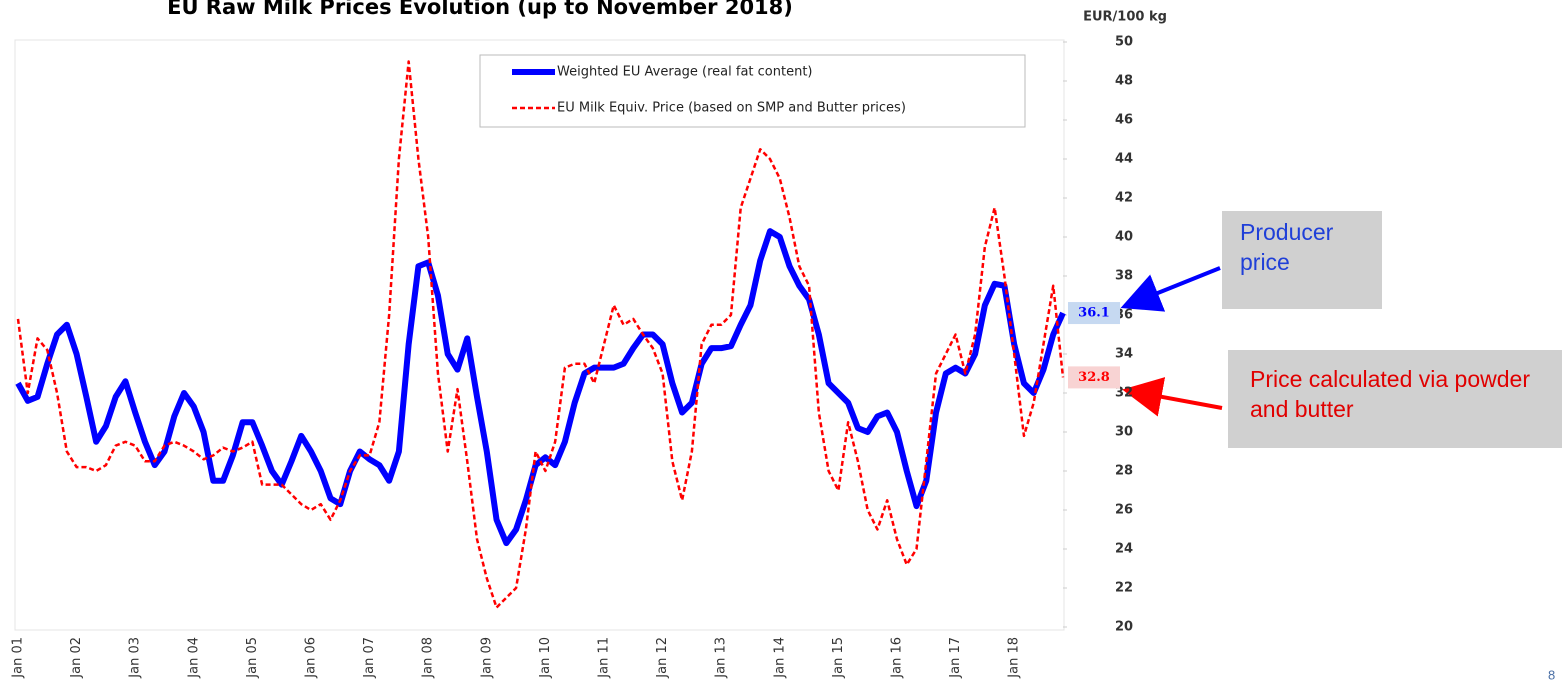 This screenshot has height=692, width=1562. What do you see at coordinates (1124, 549) in the screenshot?
I see `y-tick-label: 24` at bounding box center [1124, 549].